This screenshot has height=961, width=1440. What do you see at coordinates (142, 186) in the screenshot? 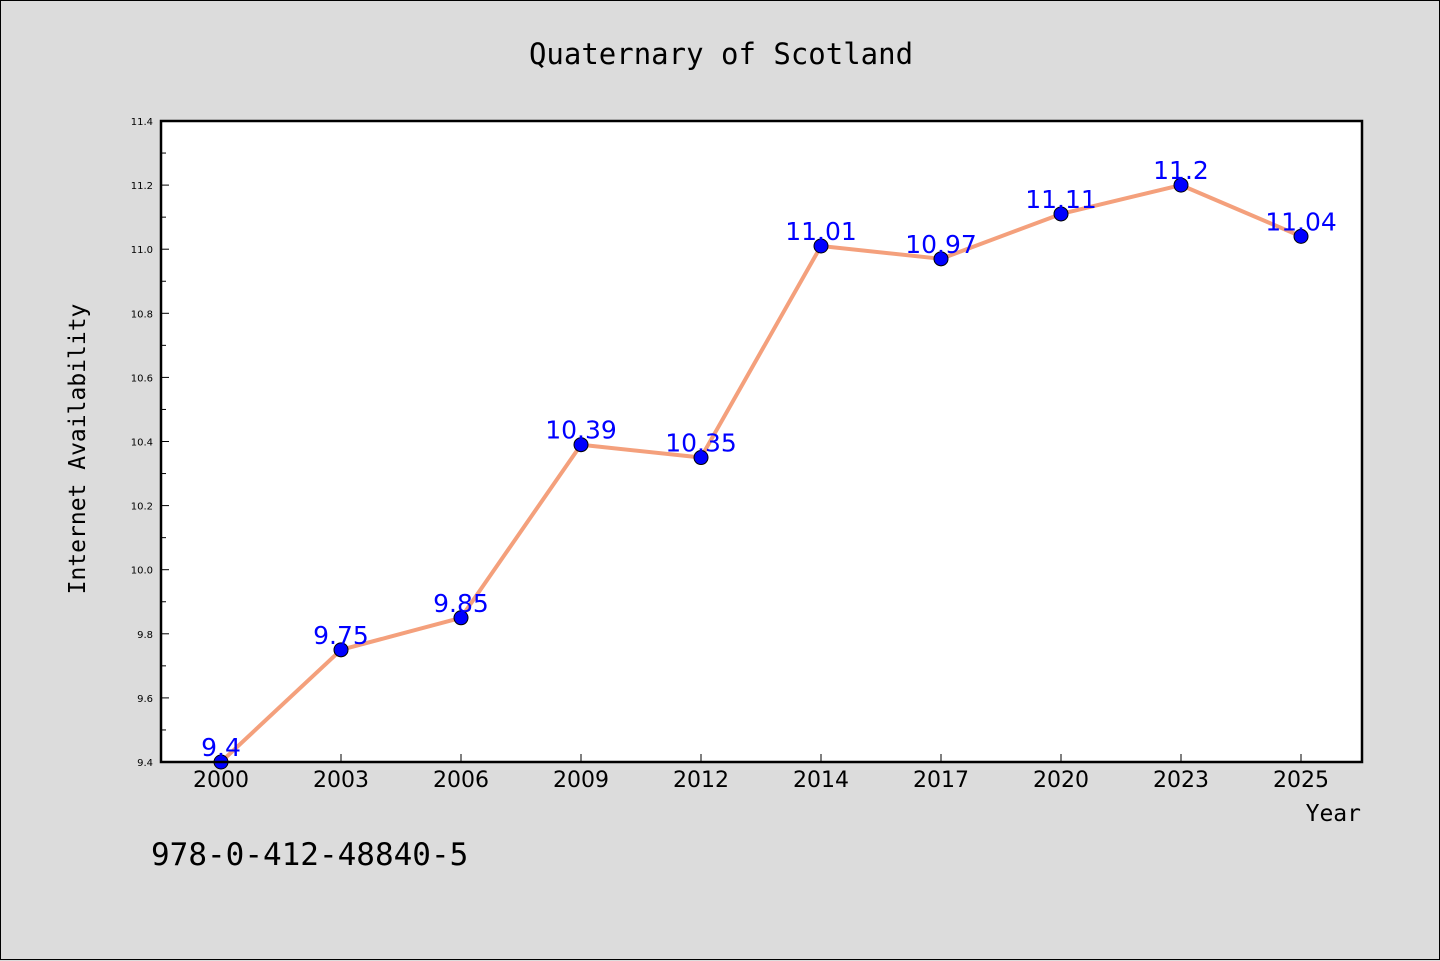
I see `y-tick-label: 11.2` at bounding box center [142, 186].